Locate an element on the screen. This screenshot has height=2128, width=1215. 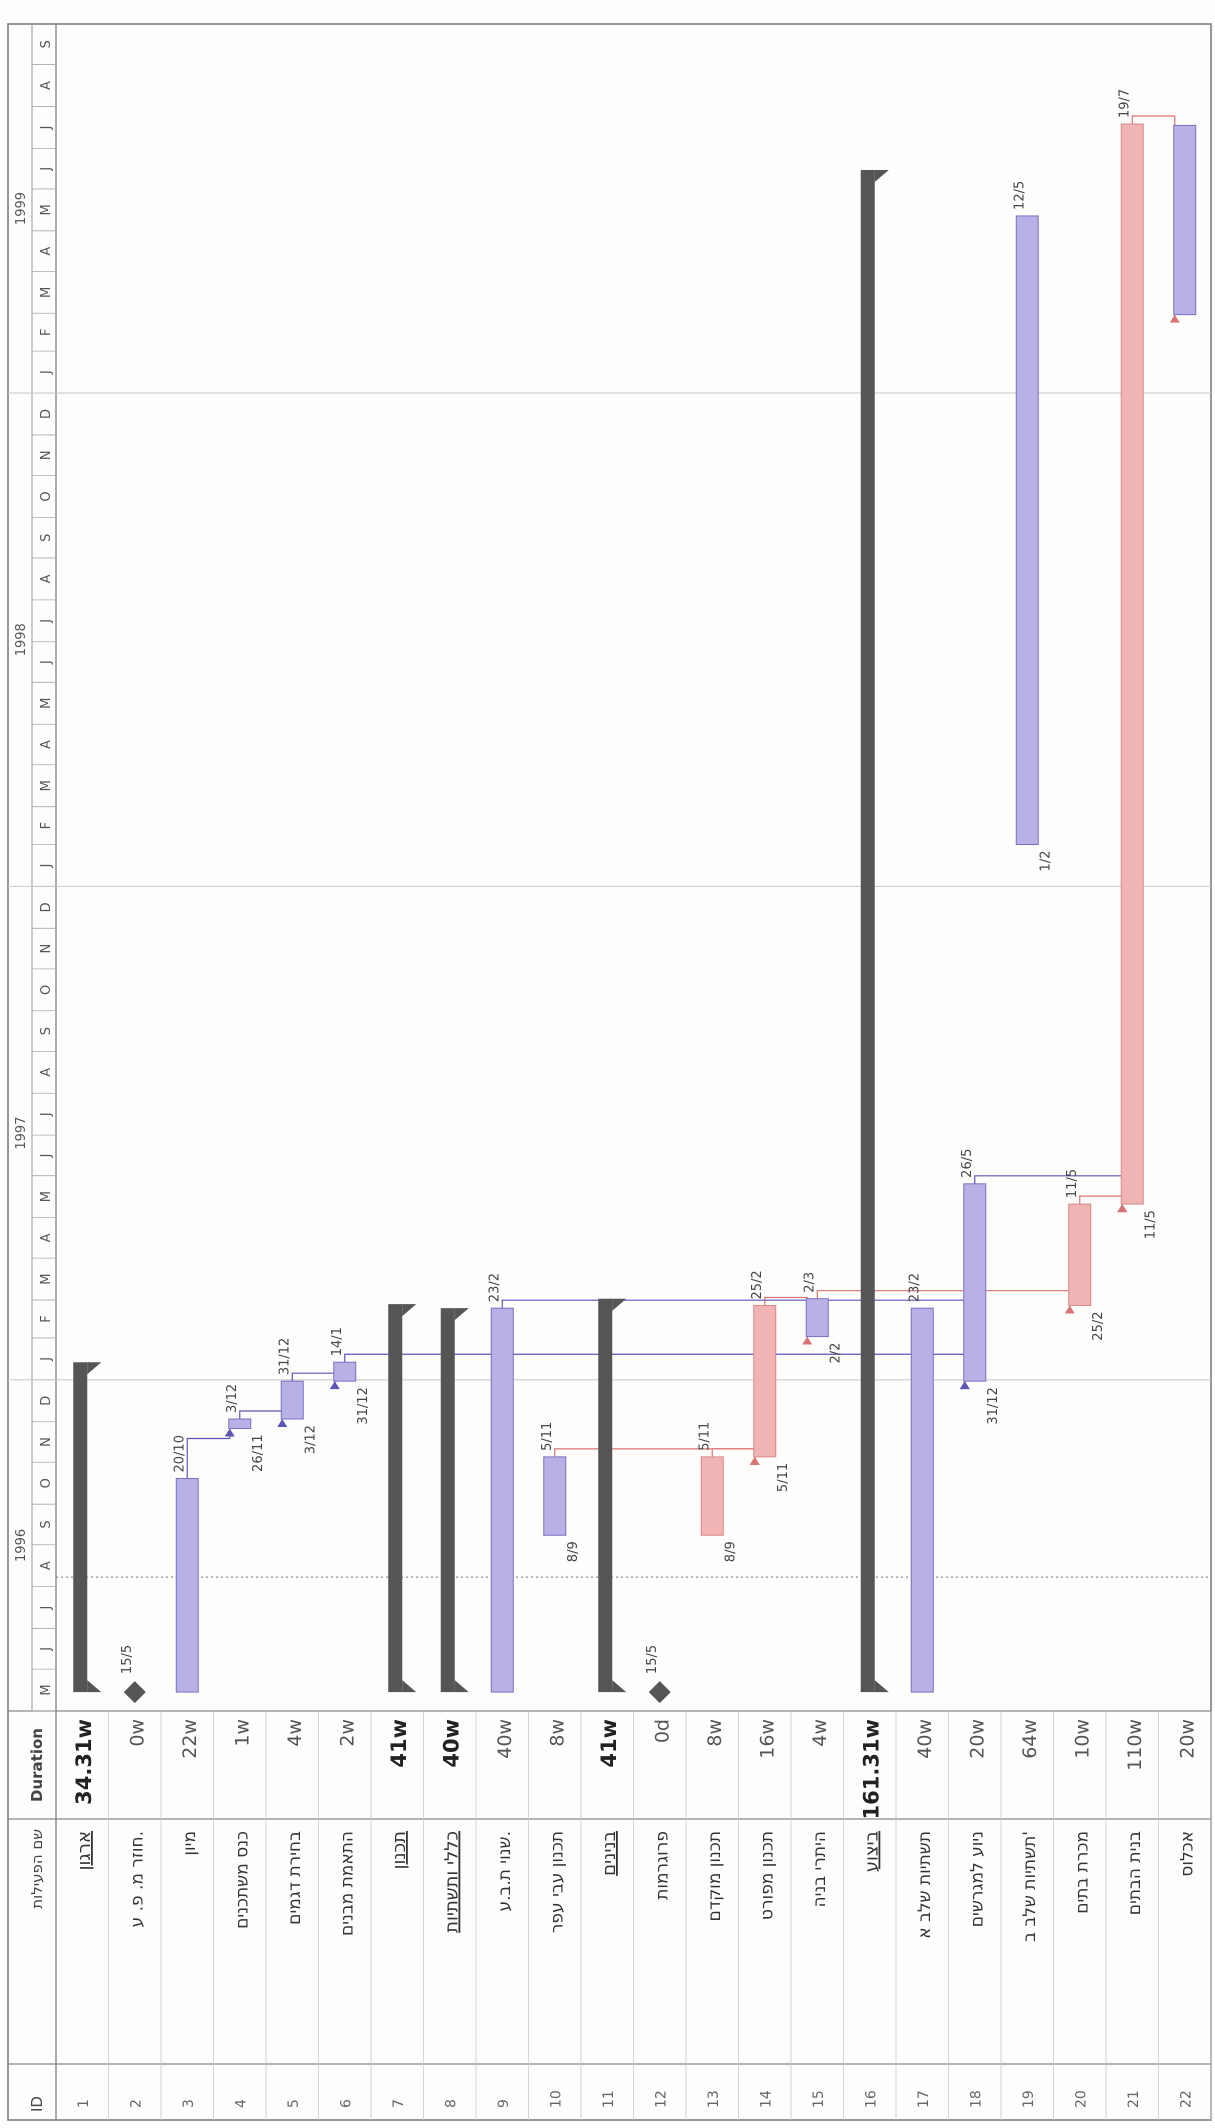
task-duration: 110w is located at coordinates (1135, 1745).